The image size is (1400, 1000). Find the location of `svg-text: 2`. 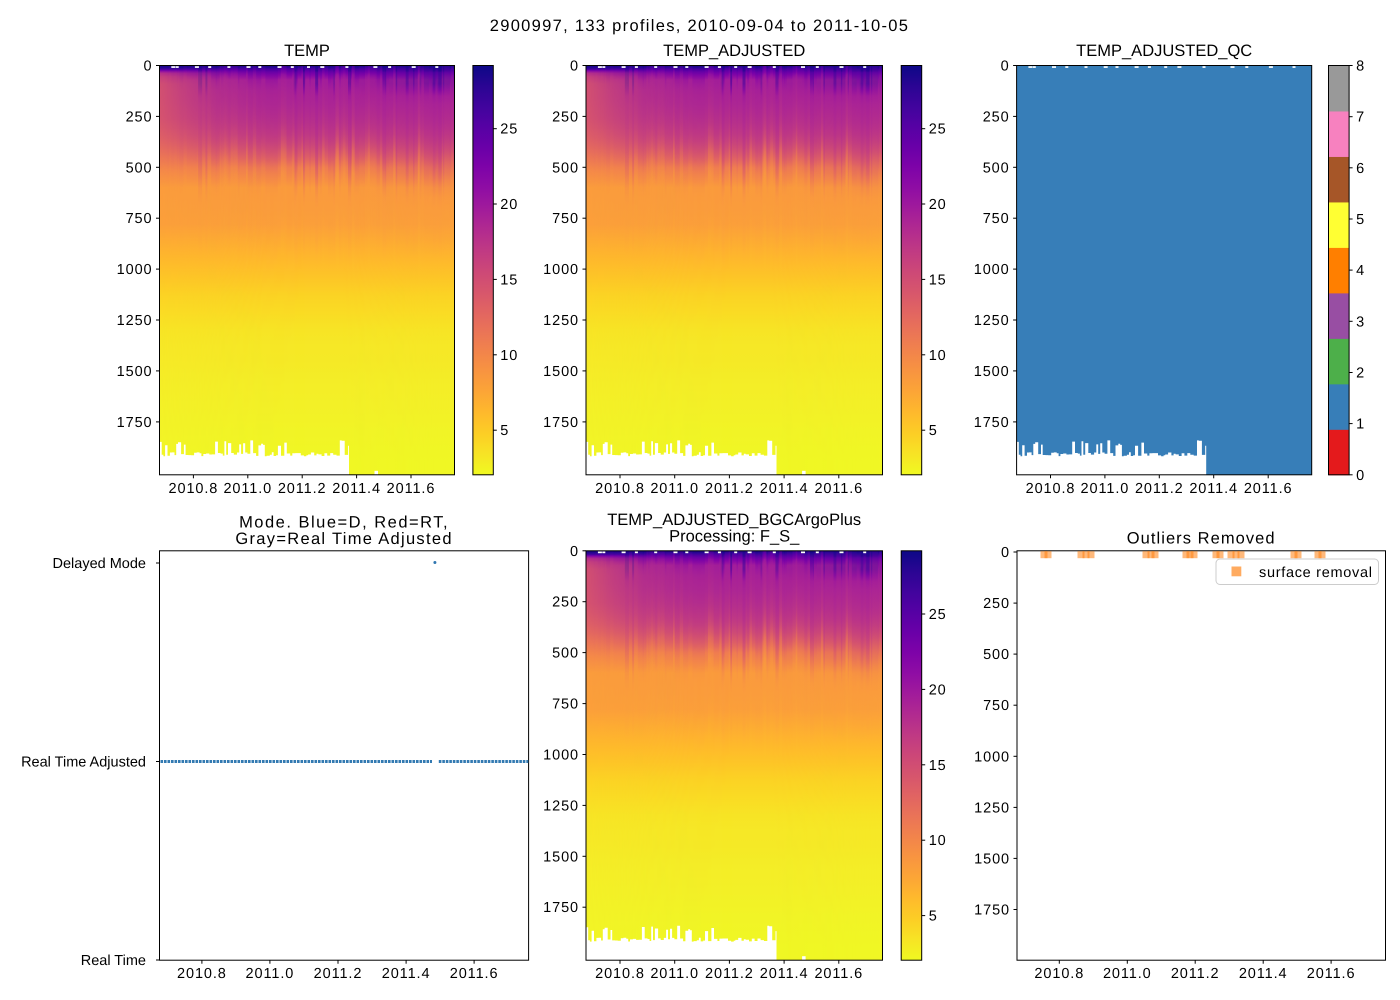

svg-text: 2 is located at coordinates (1360, 374).